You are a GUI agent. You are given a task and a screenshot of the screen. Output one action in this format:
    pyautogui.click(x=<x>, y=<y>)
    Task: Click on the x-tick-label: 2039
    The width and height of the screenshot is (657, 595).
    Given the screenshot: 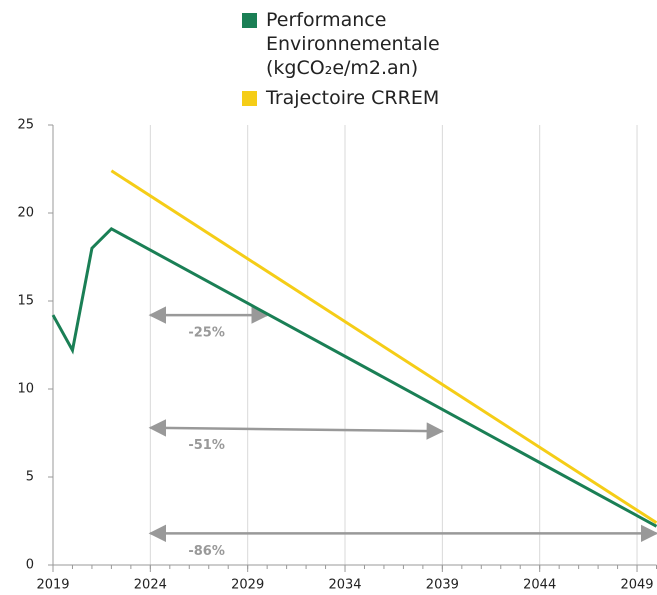 What is the action you would take?
    pyautogui.click(x=442, y=585)
    